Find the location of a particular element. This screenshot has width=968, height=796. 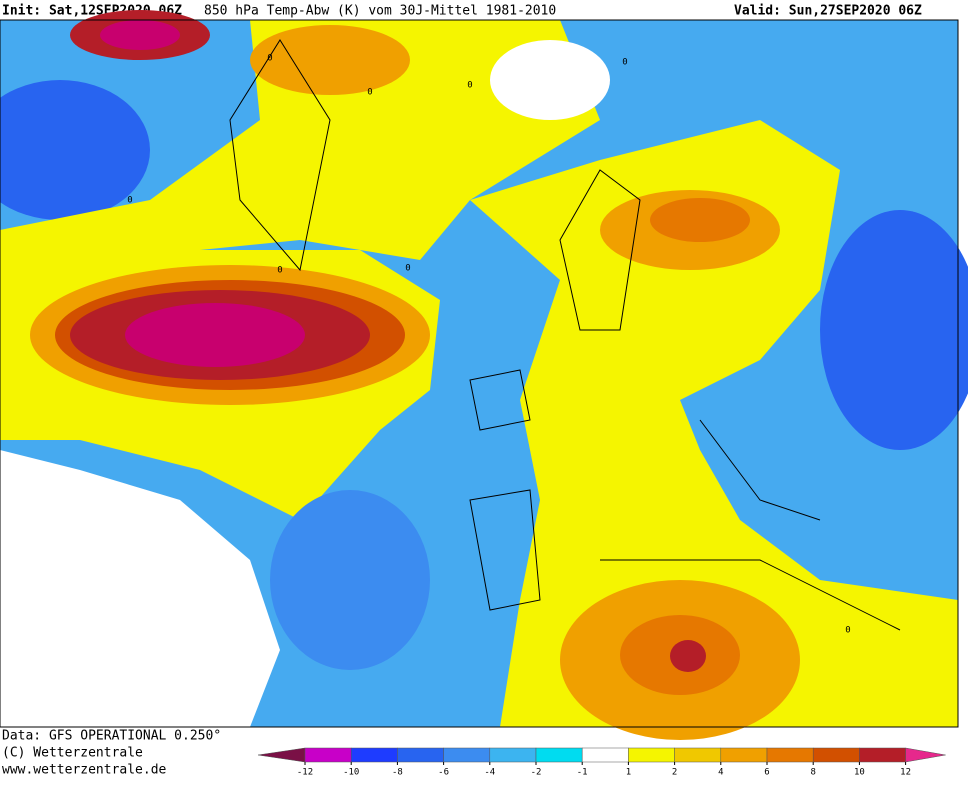

colorbar-tick-label: -1 is located at coordinates (582, 773).